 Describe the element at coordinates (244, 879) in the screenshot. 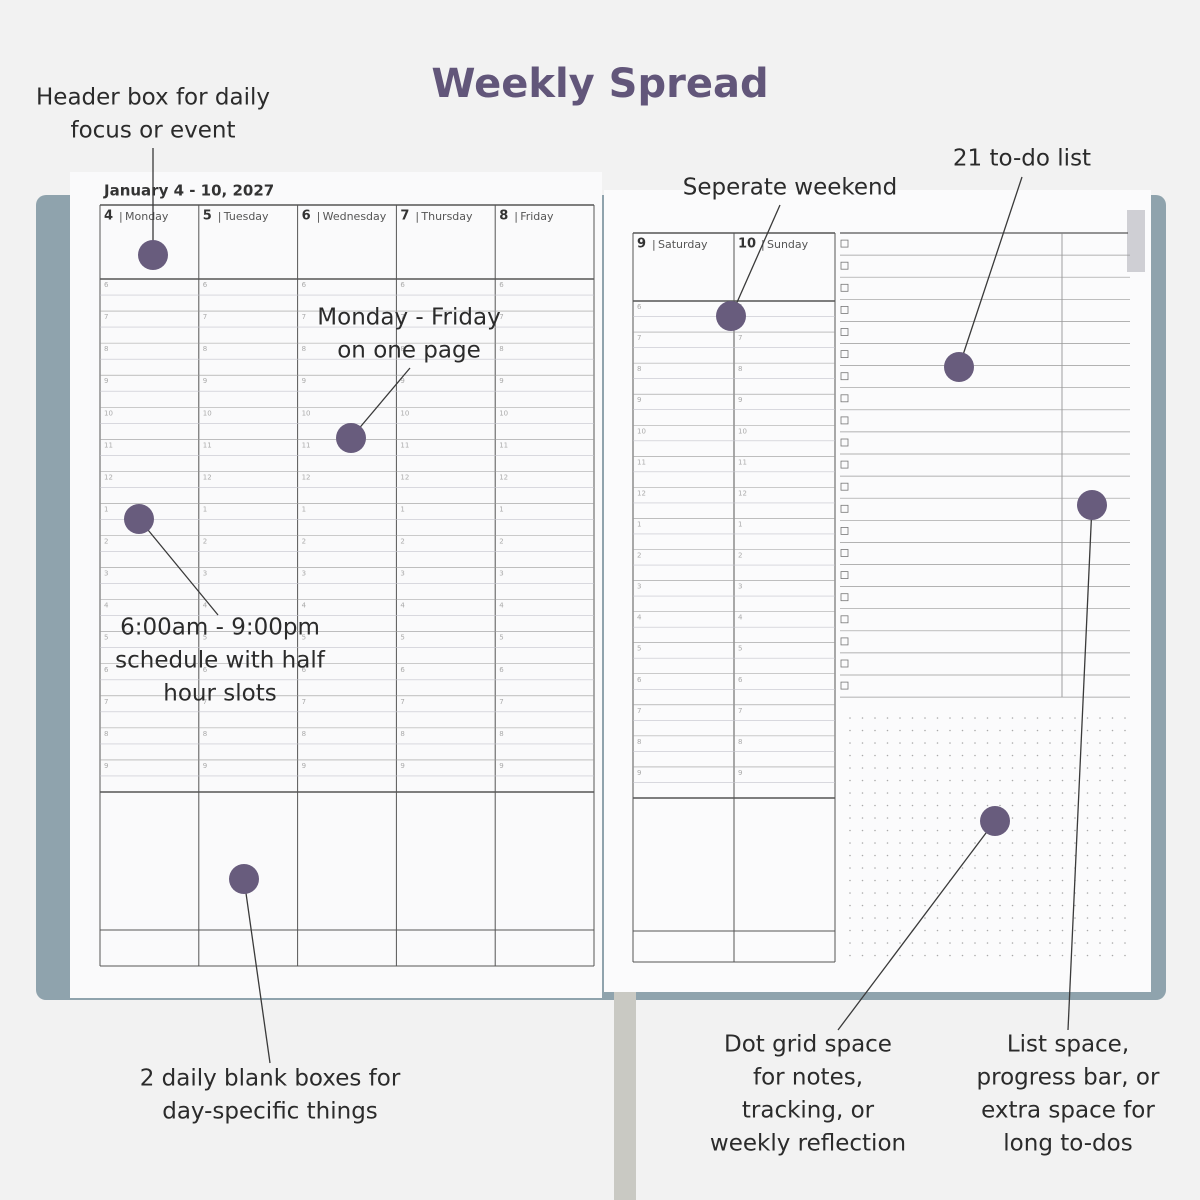

I see `annotation-dot` at that location.